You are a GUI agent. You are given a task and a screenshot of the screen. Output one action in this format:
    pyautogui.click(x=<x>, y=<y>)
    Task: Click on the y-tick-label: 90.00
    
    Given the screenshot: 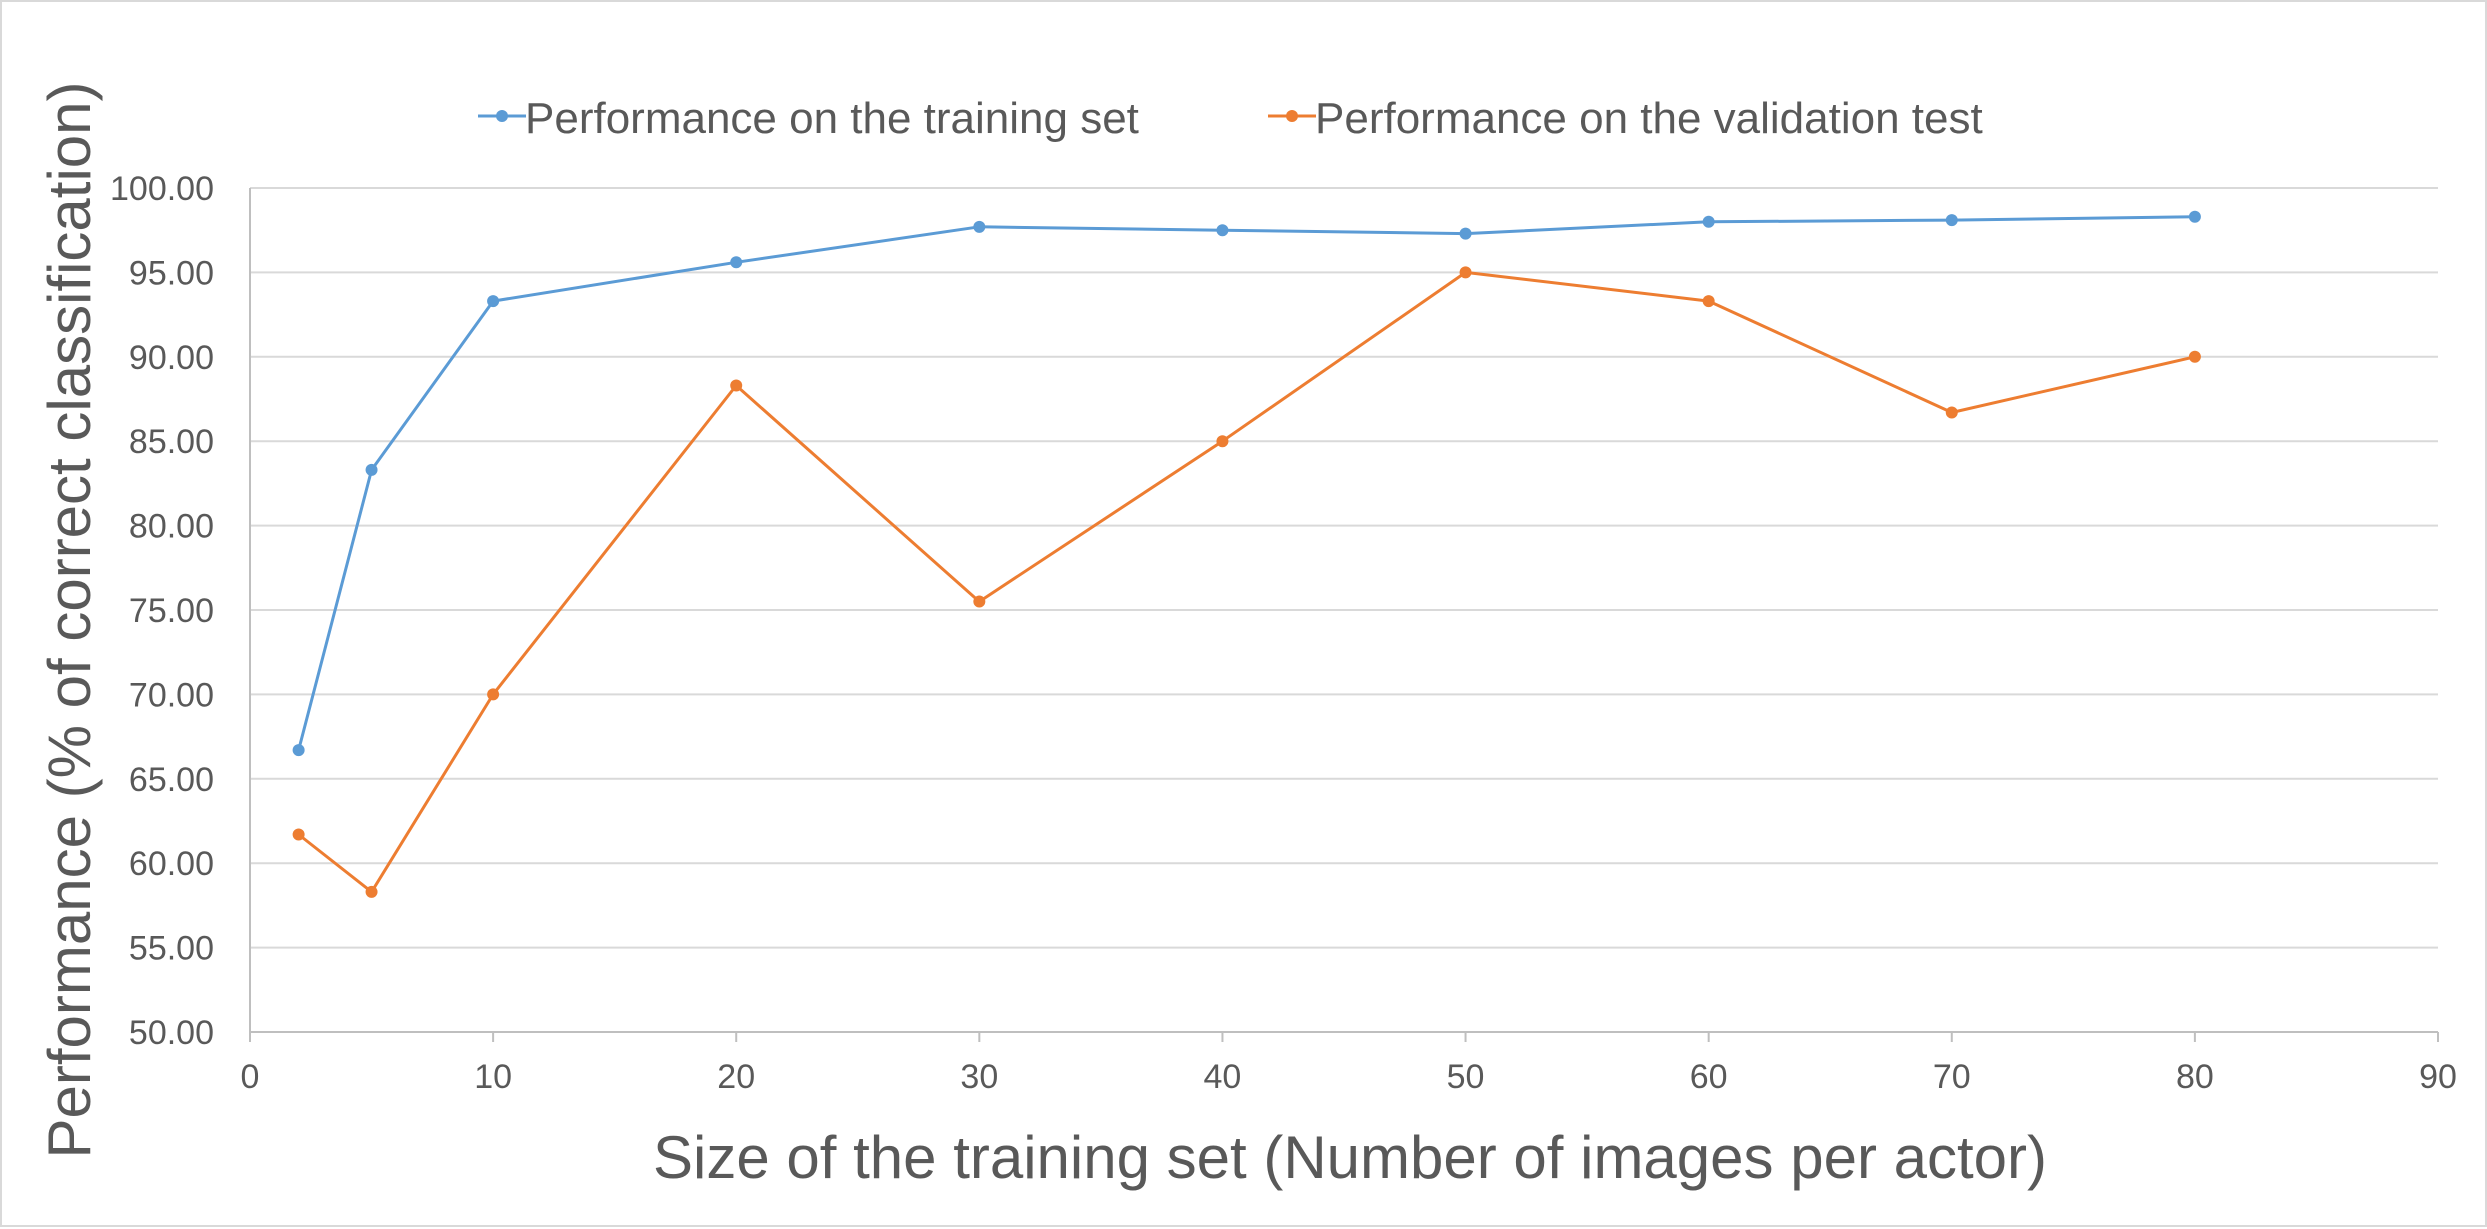 What is the action you would take?
    pyautogui.click(x=171, y=358)
    